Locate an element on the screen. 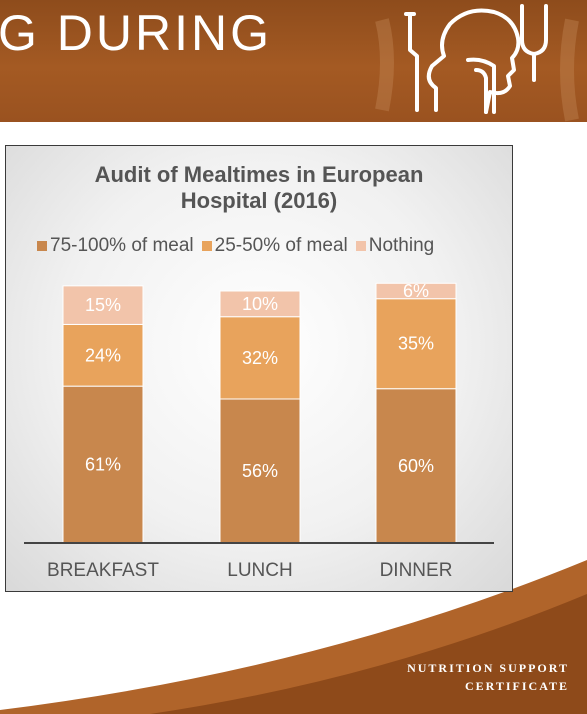  data-label-dinner-series-2: 6% is located at coordinates (416, 291).